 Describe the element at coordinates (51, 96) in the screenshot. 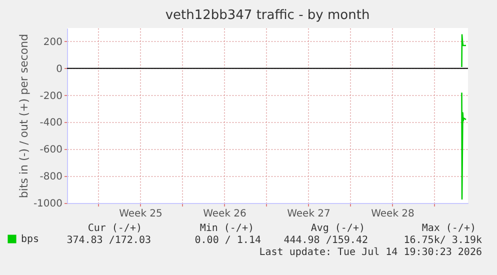

I see `y-tick-label: -200` at that location.